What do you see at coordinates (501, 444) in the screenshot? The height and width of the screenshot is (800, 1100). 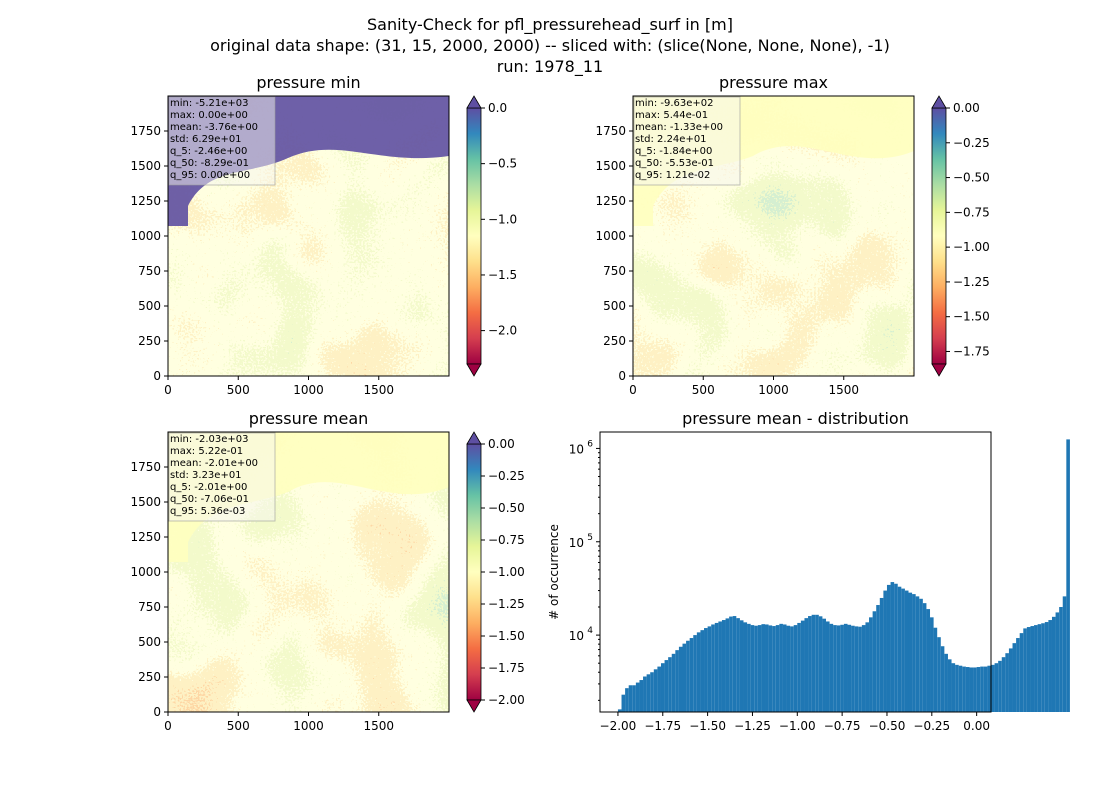 I see `colorbar-tick-label: 0.00` at bounding box center [501, 444].